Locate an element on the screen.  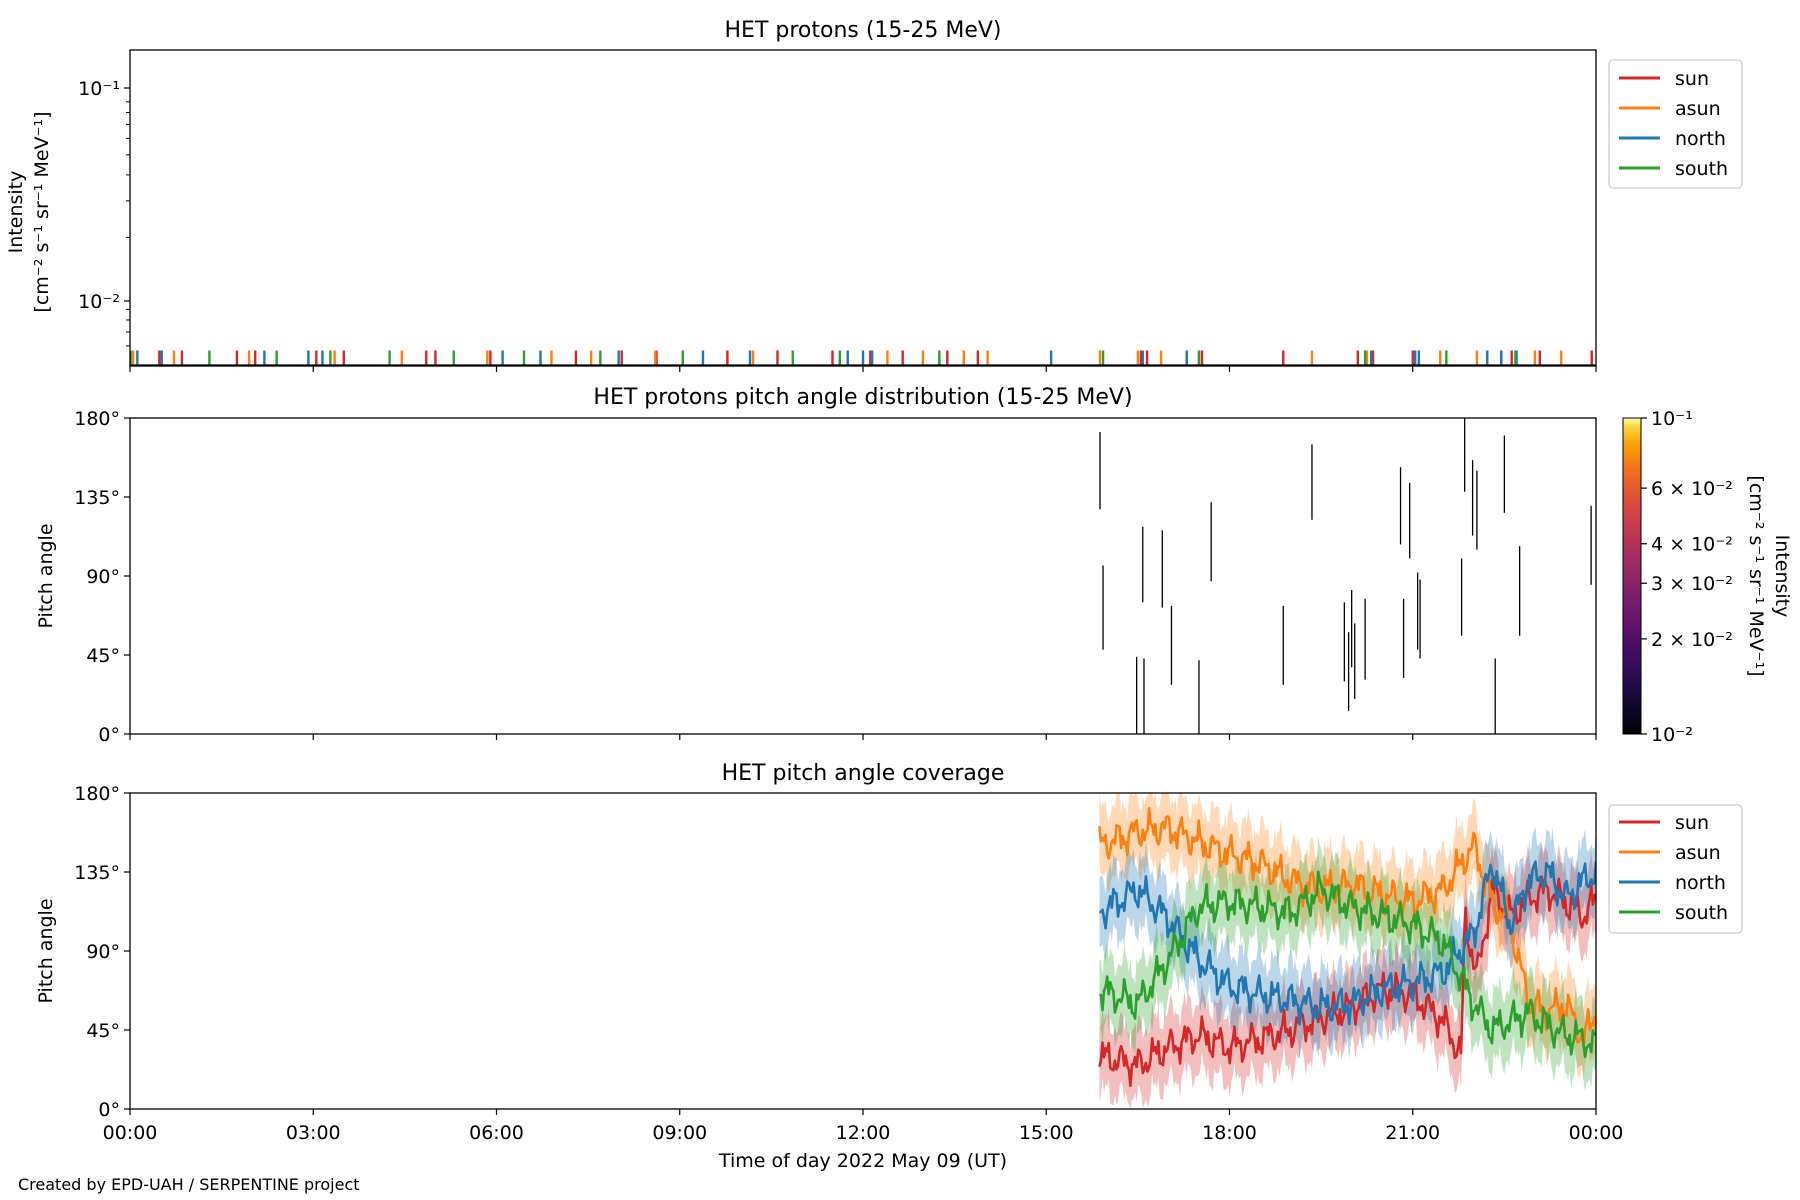
legend-1-south-label: south is located at coordinates (1701, 169).